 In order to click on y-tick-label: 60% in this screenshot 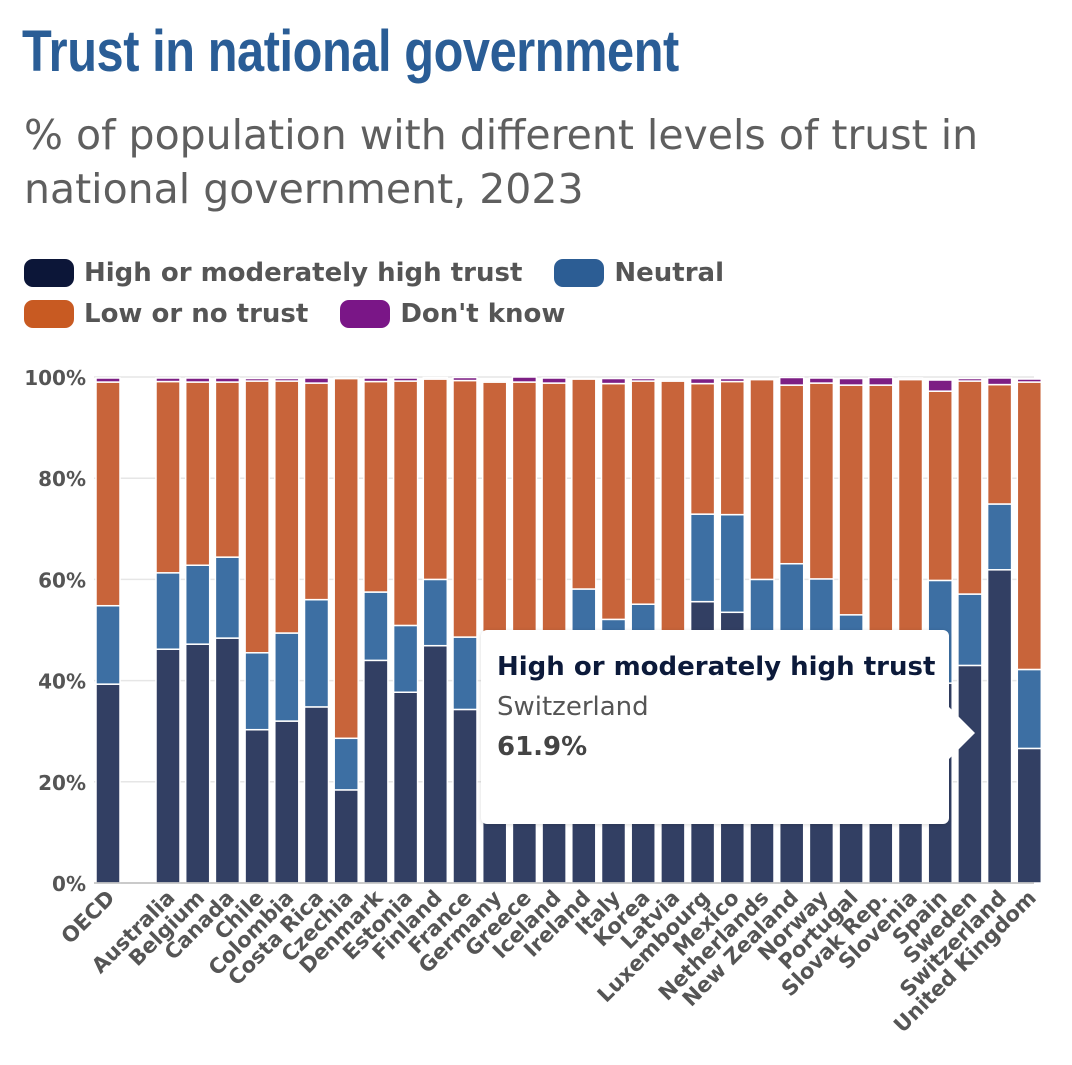, I will do `click(62, 580)`.